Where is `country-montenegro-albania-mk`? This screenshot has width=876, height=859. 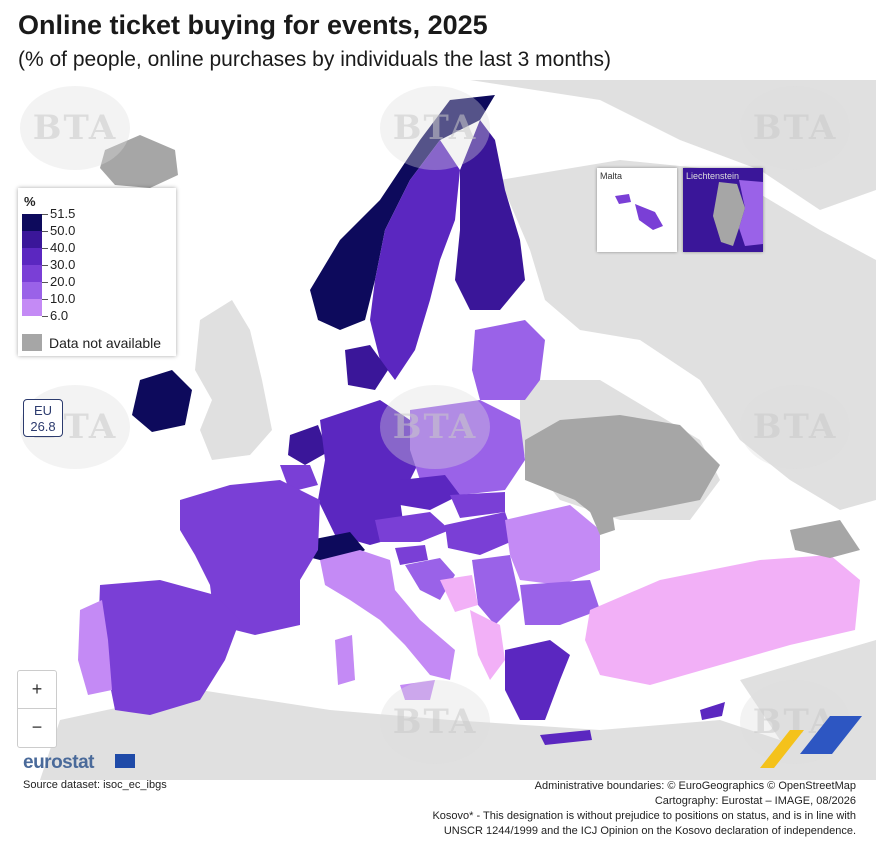 country-montenegro-albania-mk is located at coordinates (487, 645).